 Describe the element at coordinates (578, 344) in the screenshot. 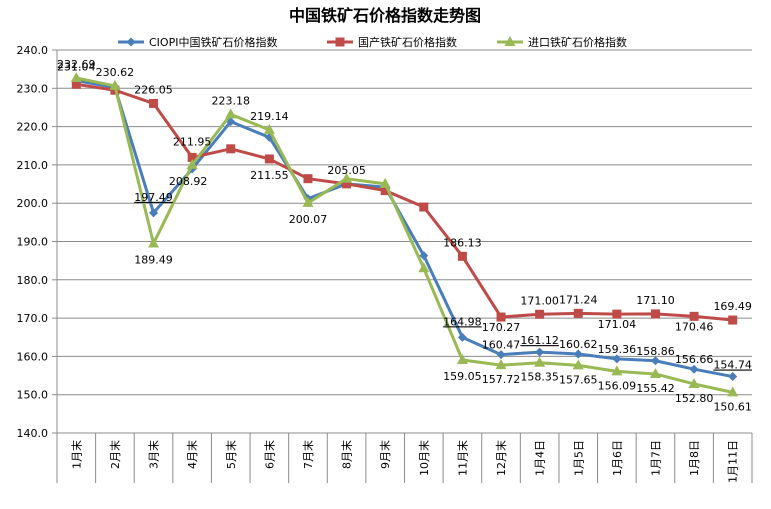

I see `data-label: 160.62` at that location.